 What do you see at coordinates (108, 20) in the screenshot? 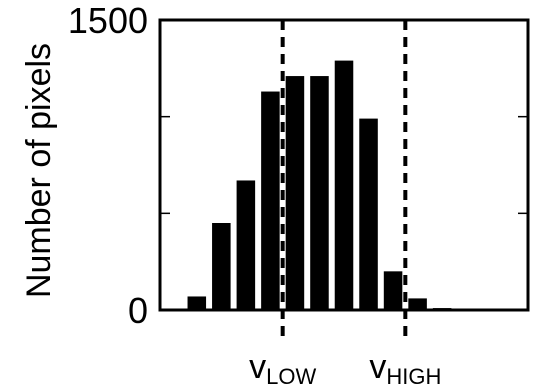
I see `y-tick-label: 1500` at bounding box center [108, 20].